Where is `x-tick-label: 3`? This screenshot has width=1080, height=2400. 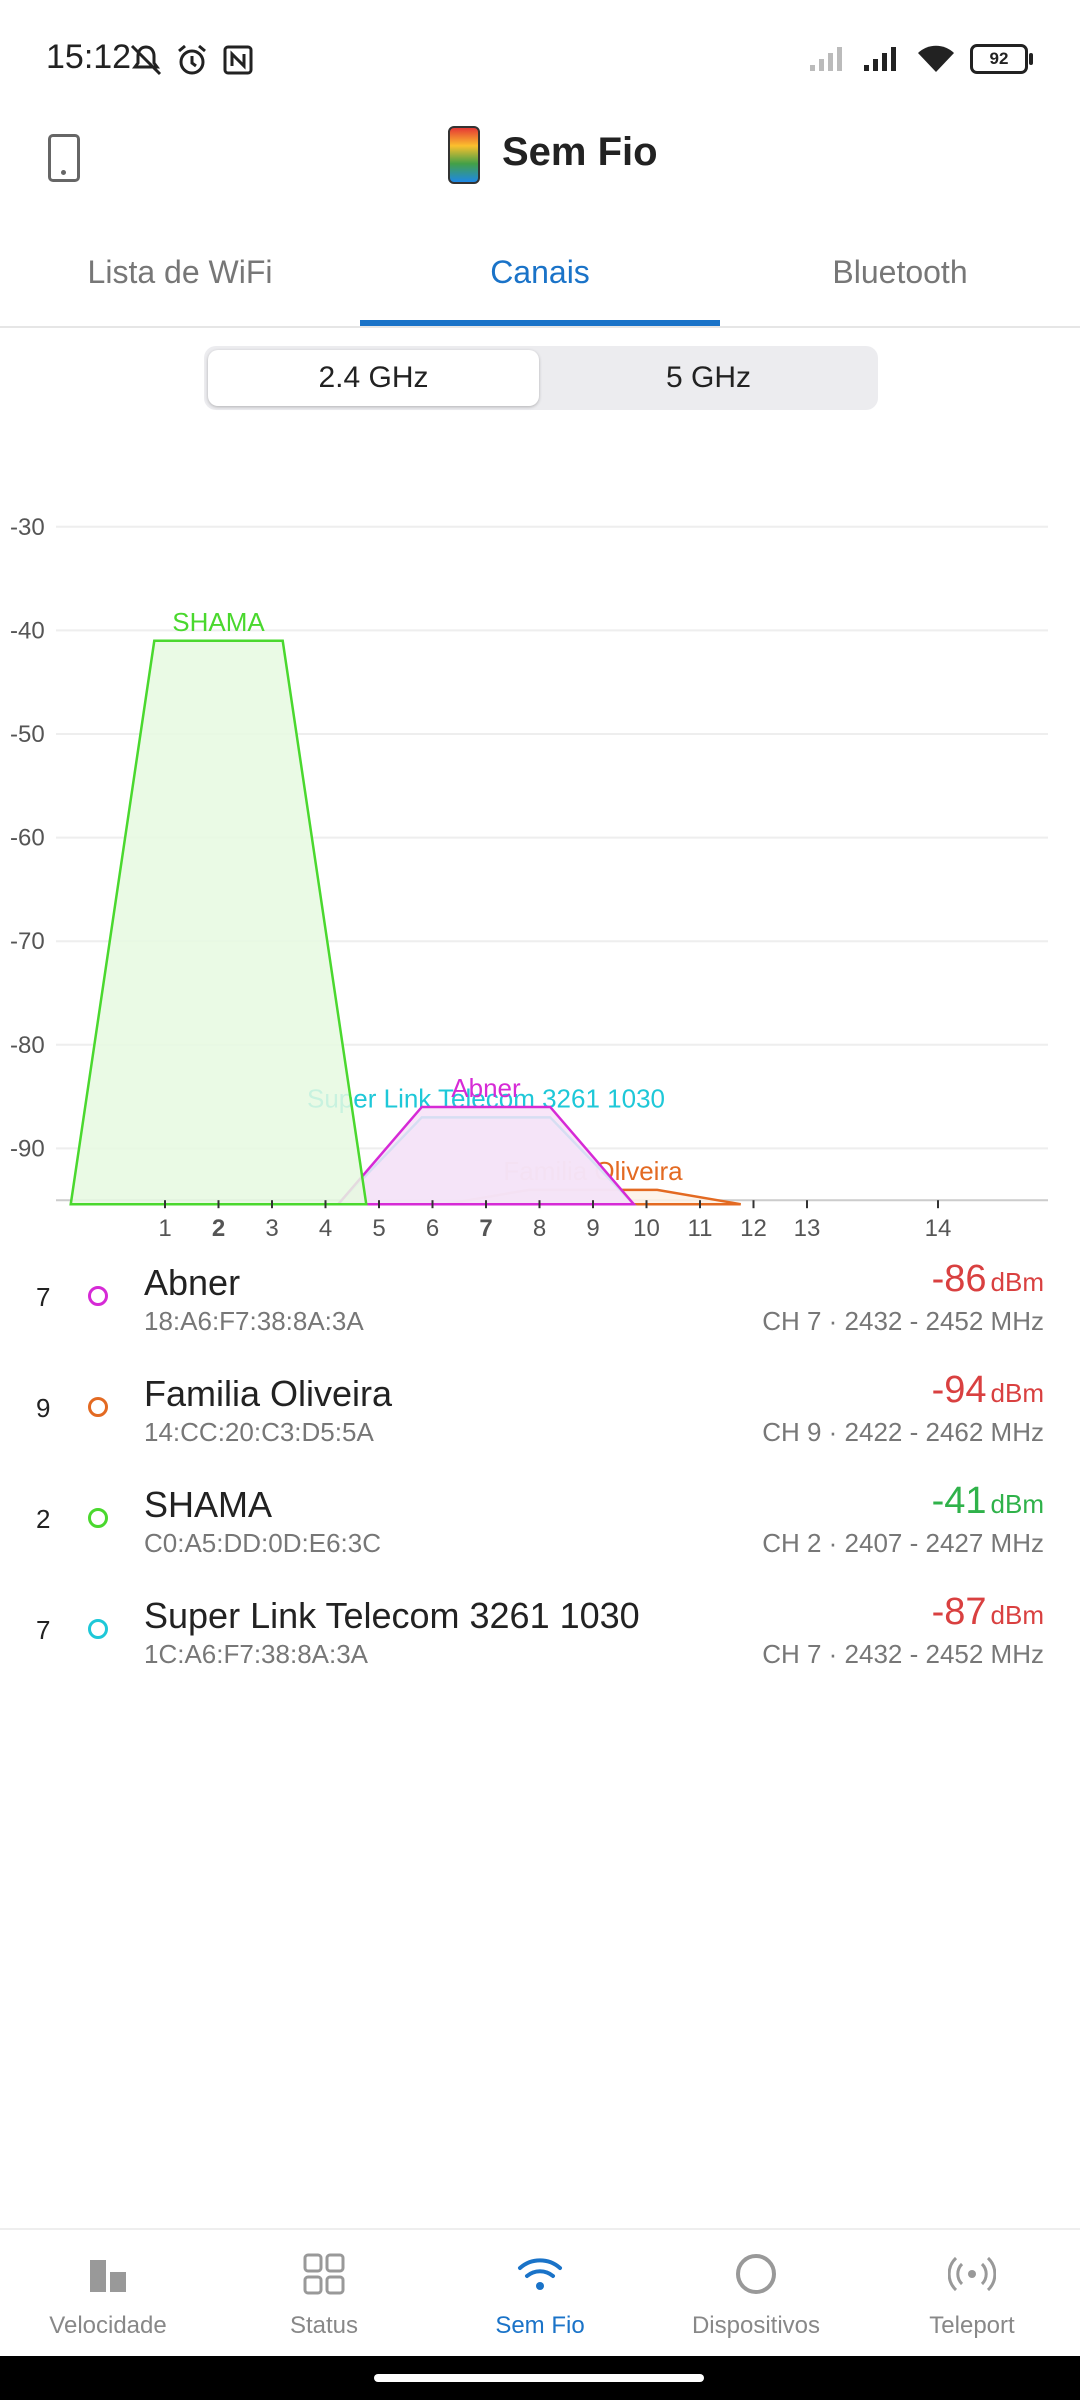
x-tick-label: 3 is located at coordinates (271, 1228).